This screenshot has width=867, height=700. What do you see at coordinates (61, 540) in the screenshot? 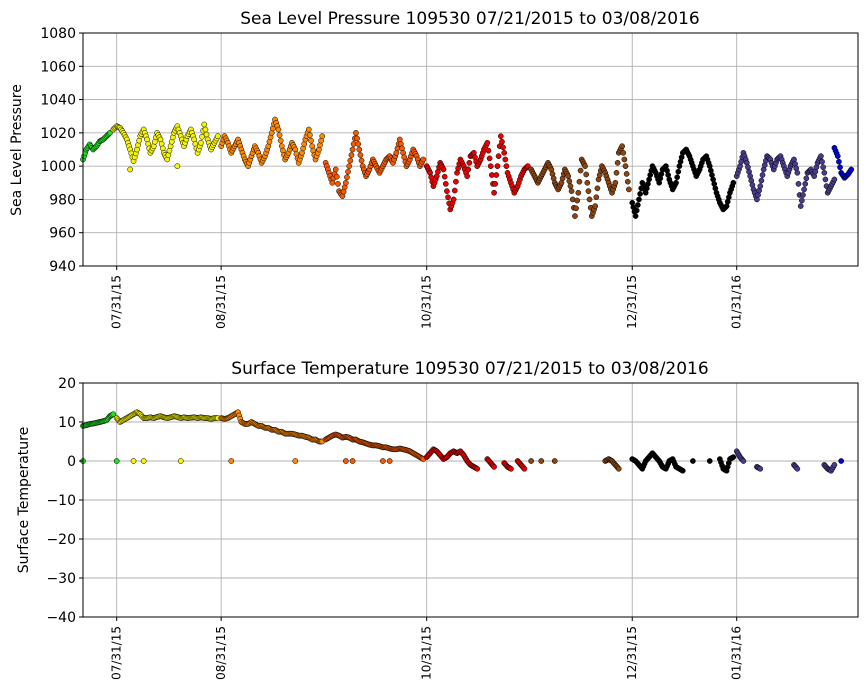
I see `y-tick-label: −20` at bounding box center [61, 540].